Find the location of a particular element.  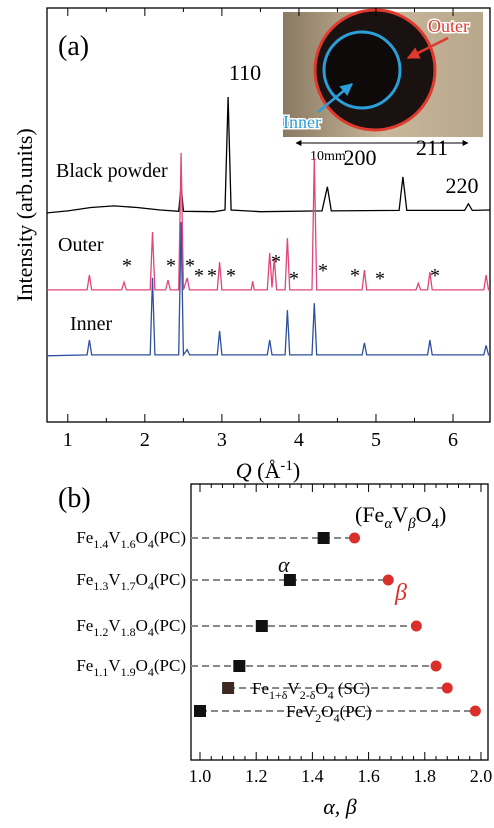

legend-part: 4 is located at coordinates (435, 524).